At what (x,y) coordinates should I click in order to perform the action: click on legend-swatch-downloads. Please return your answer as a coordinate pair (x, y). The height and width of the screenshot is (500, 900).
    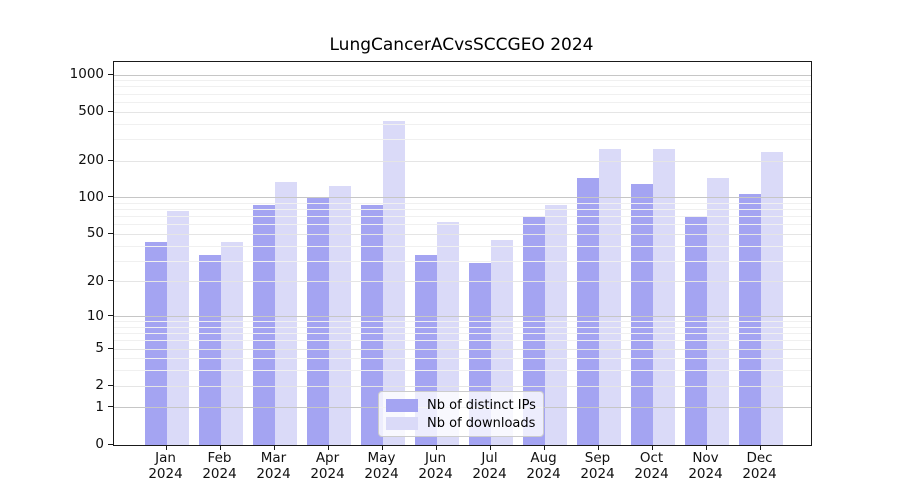
    Looking at the image, I should click on (402, 423).